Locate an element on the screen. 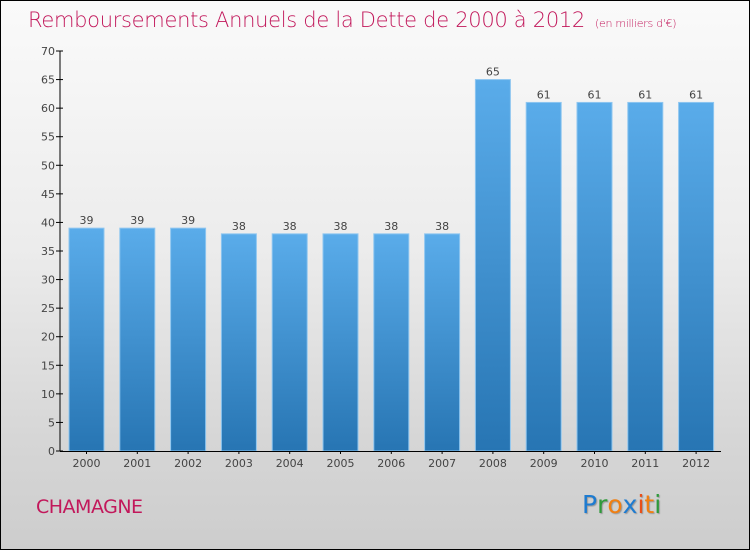 The width and height of the screenshot is (750, 550). value-label-2010: 61 is located at coordinates (595, 94).